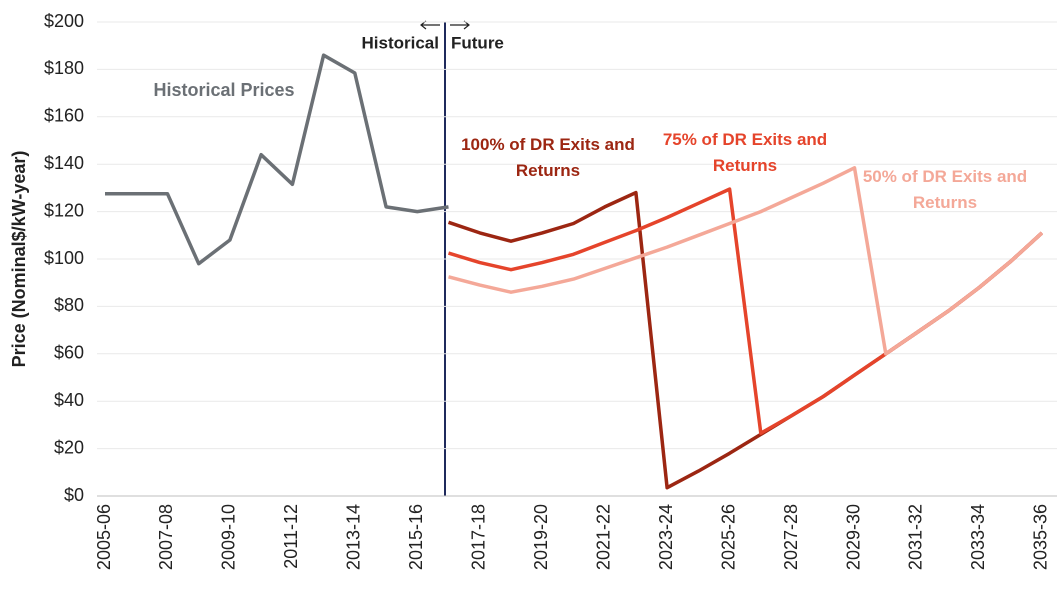  What do you see at coordinates (728, 537) in the screenshot?
I see `x-tick-label: 2025-26` at bounding box center [728, 537].